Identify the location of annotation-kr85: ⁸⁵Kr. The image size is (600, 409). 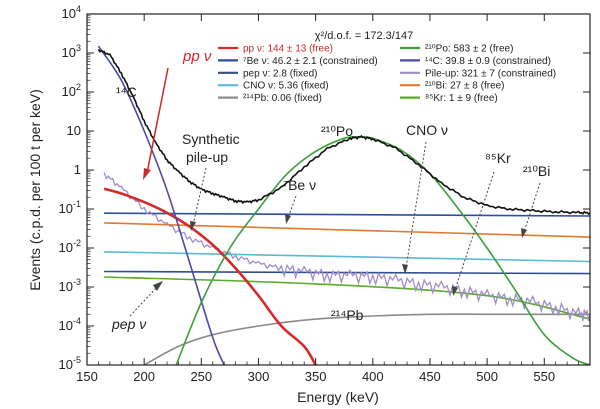
(498, 158).